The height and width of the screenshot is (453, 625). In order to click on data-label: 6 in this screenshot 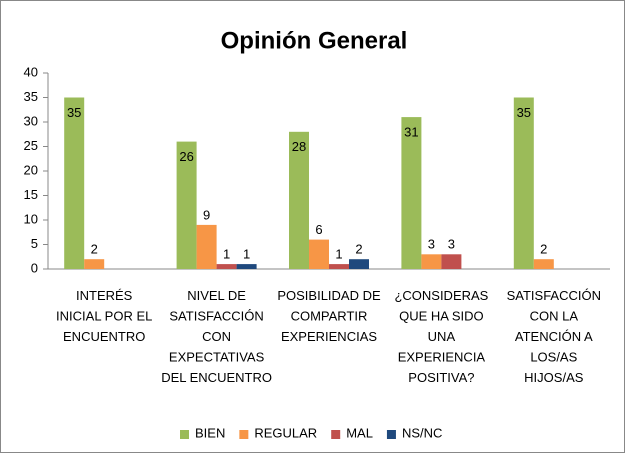, I will do `click(318, 229)`.